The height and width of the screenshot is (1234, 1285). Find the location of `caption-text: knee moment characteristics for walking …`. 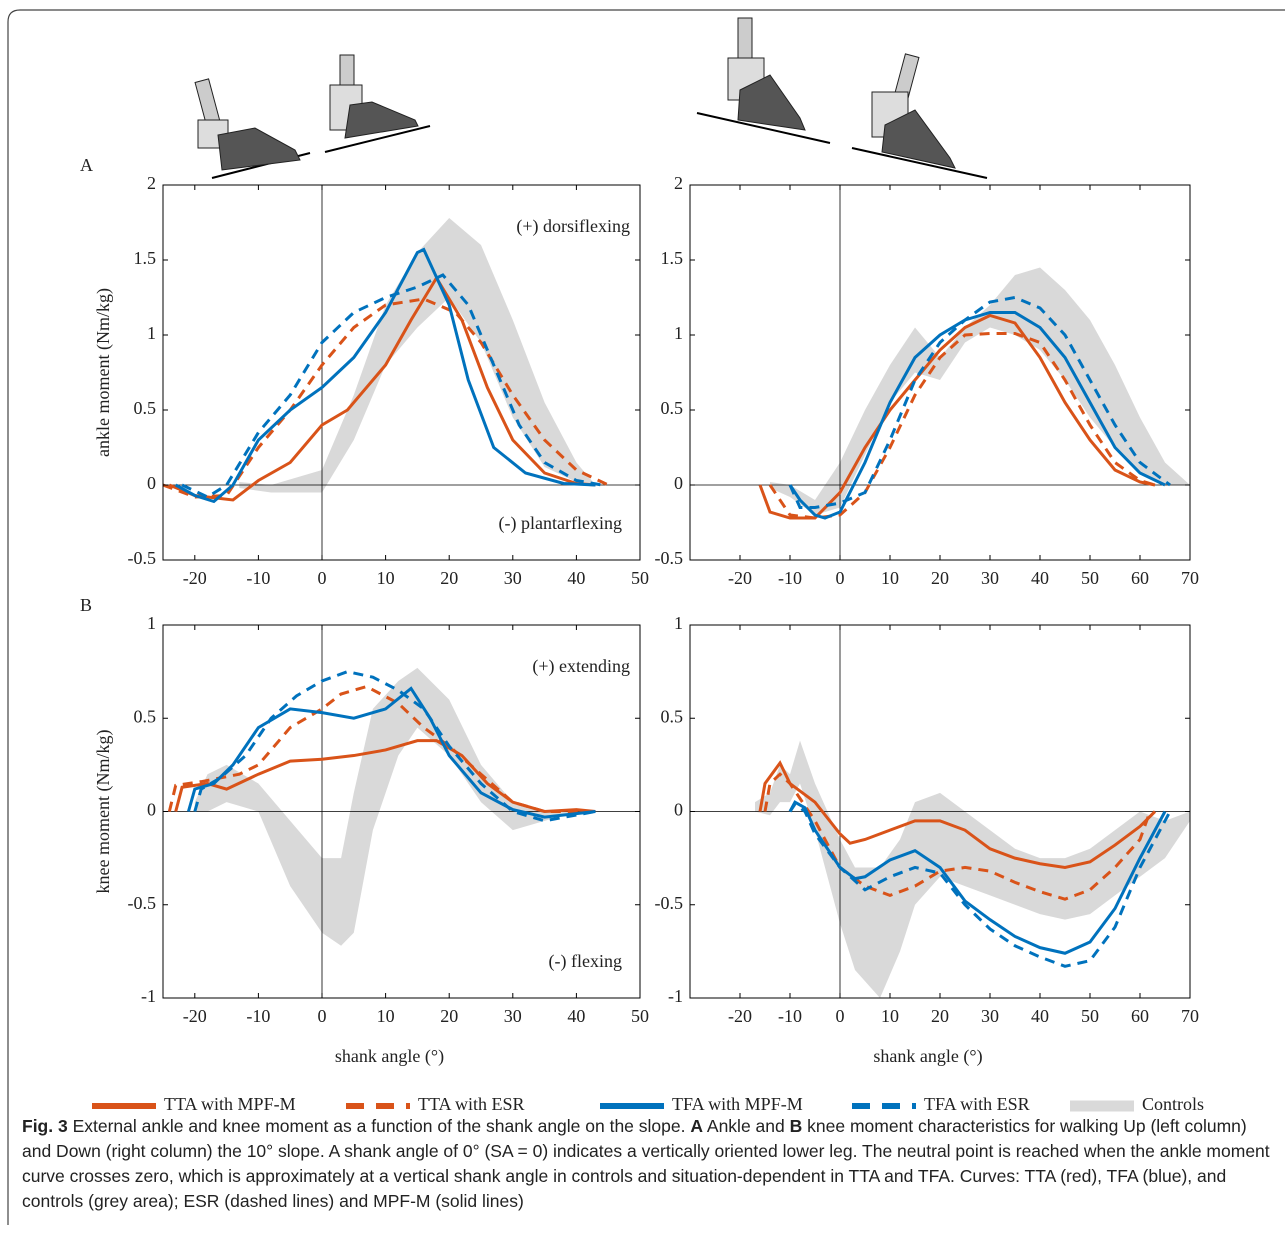

caption-text: knee moment characteristics for walking … is located at coordinates (646, 1163).